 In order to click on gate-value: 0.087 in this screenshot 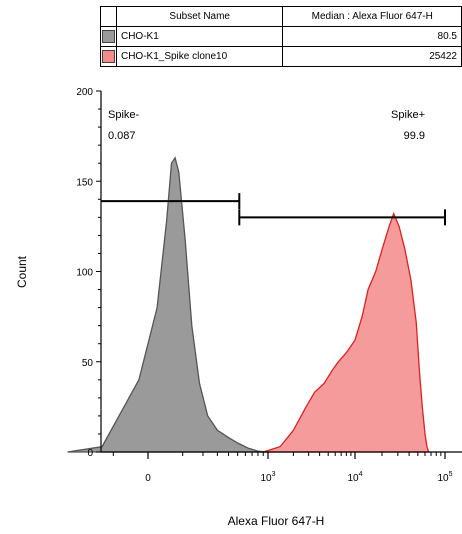, I will do `click(122, 136)`.